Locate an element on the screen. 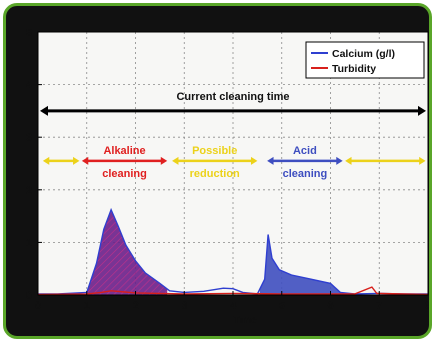 The image size is (433, 340). x-tick-label: 0 is located at coordinates (38, 306).